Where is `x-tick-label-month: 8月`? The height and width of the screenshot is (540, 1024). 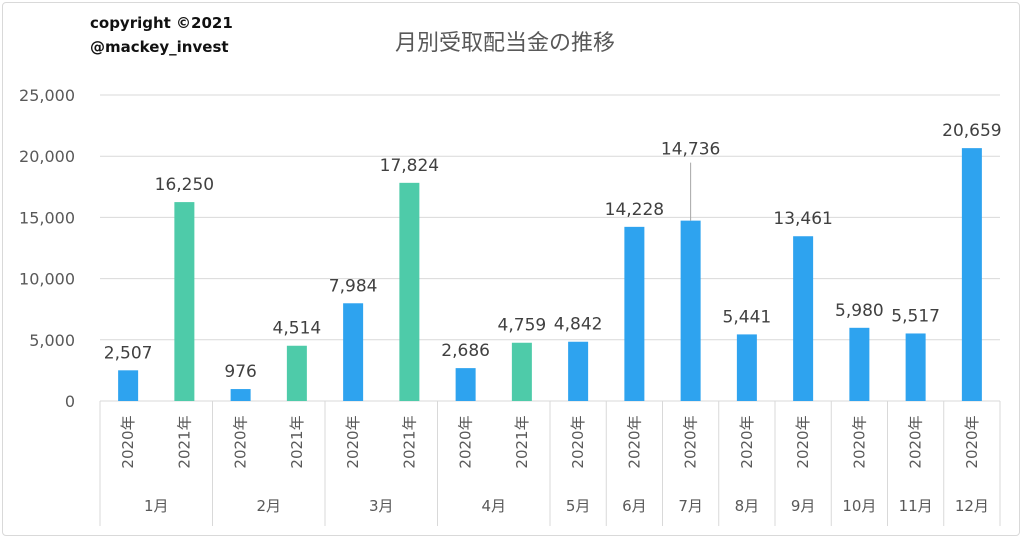
x-tick-label-month: 8月 is located at coordinates (747, 506).